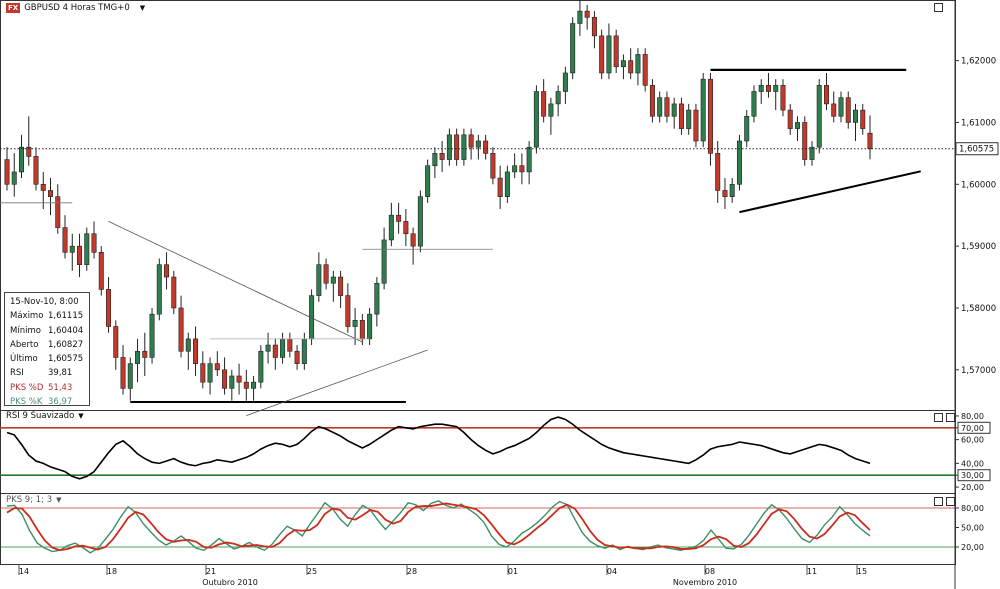  I want to click on info-label: PKS %K, so click(26, 402).